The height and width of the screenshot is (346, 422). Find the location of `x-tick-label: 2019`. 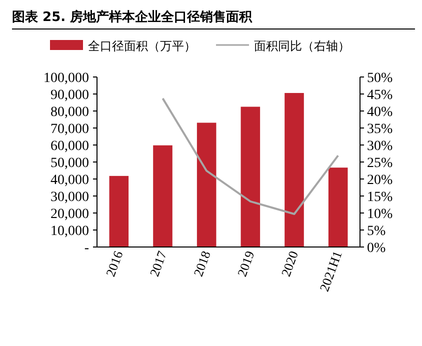

x-tick-label: 2019 is located at coordinates (246, 263).